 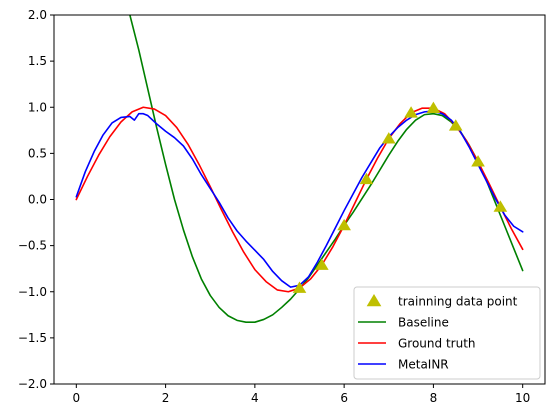 I want to click on y-tick-label: 1.0, so click(x=37, y=107).